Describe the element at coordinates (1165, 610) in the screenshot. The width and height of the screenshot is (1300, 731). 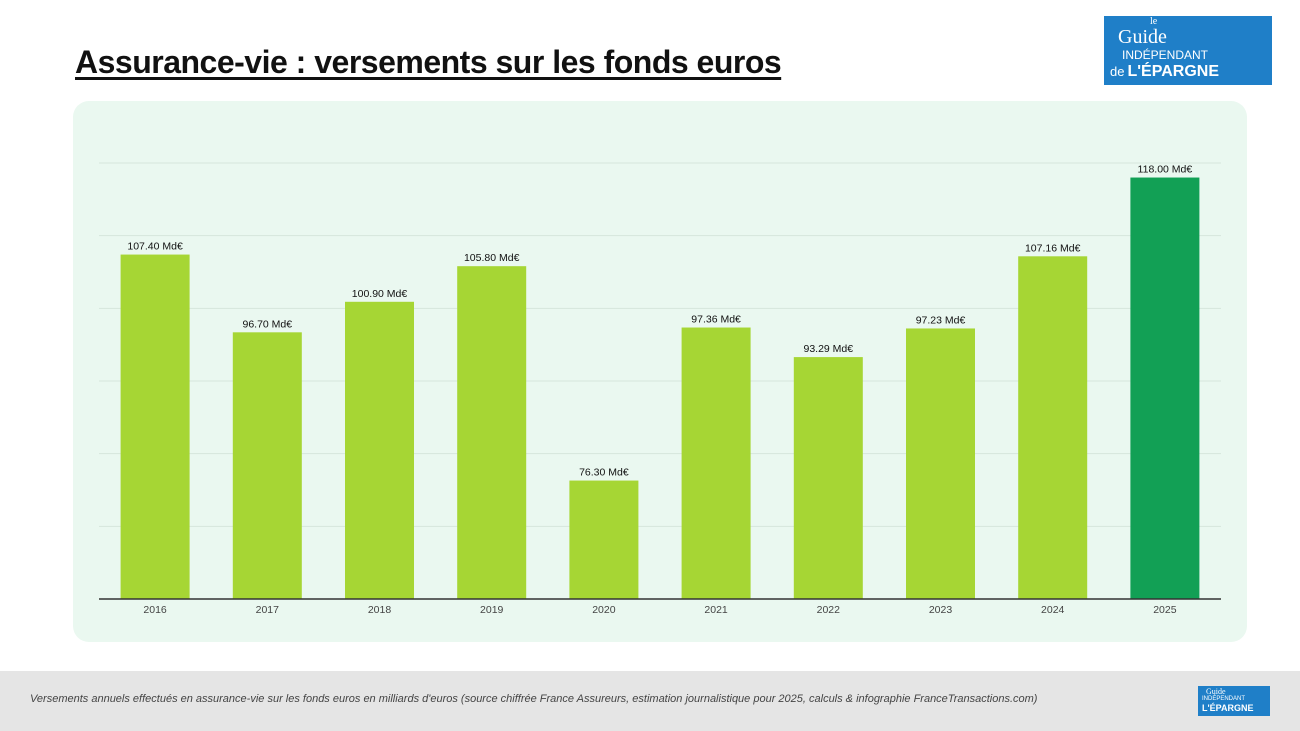
I see `x-tick-label-2025: 2025` at that location.